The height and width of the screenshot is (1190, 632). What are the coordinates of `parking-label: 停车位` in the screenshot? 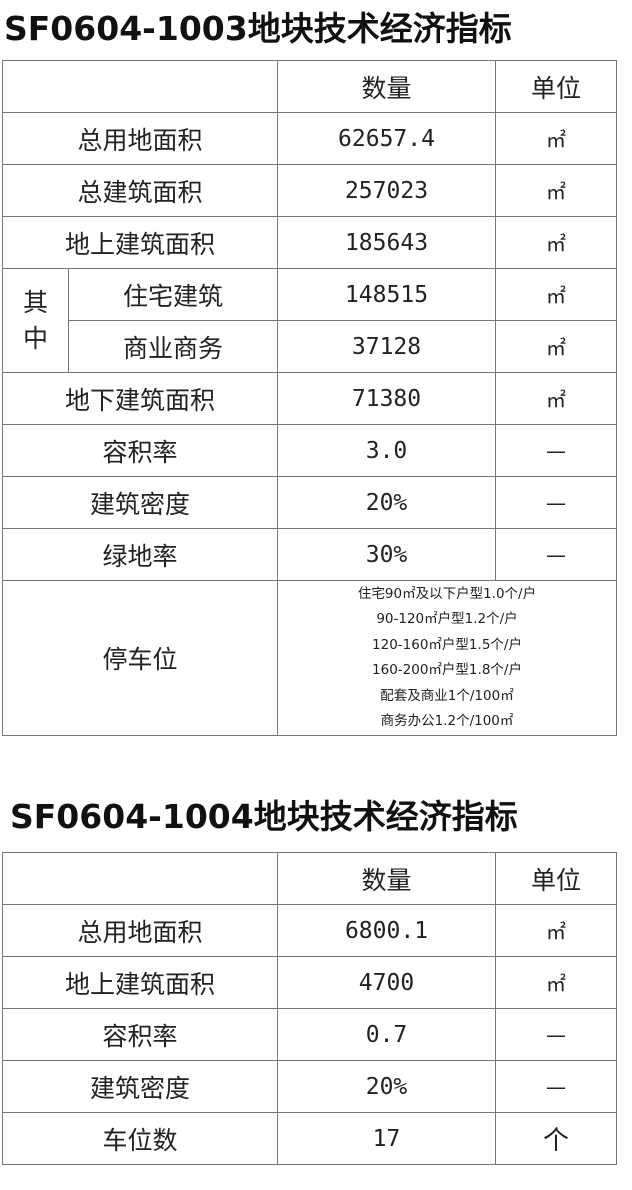 It's located at (140, 658).